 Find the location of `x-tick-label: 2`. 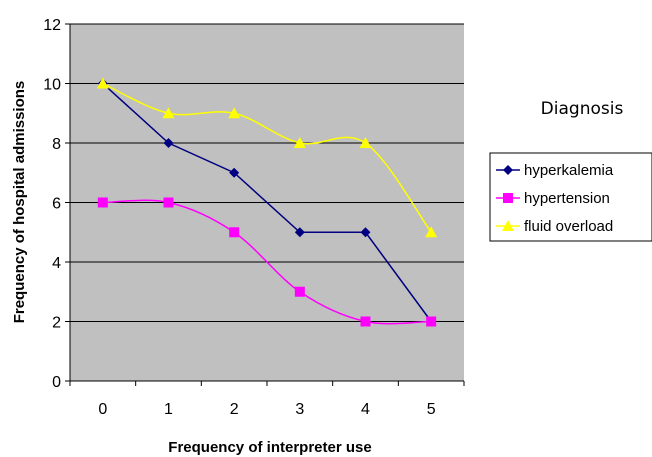

x-tick-label: 2 is located at coordinates (234, 409).